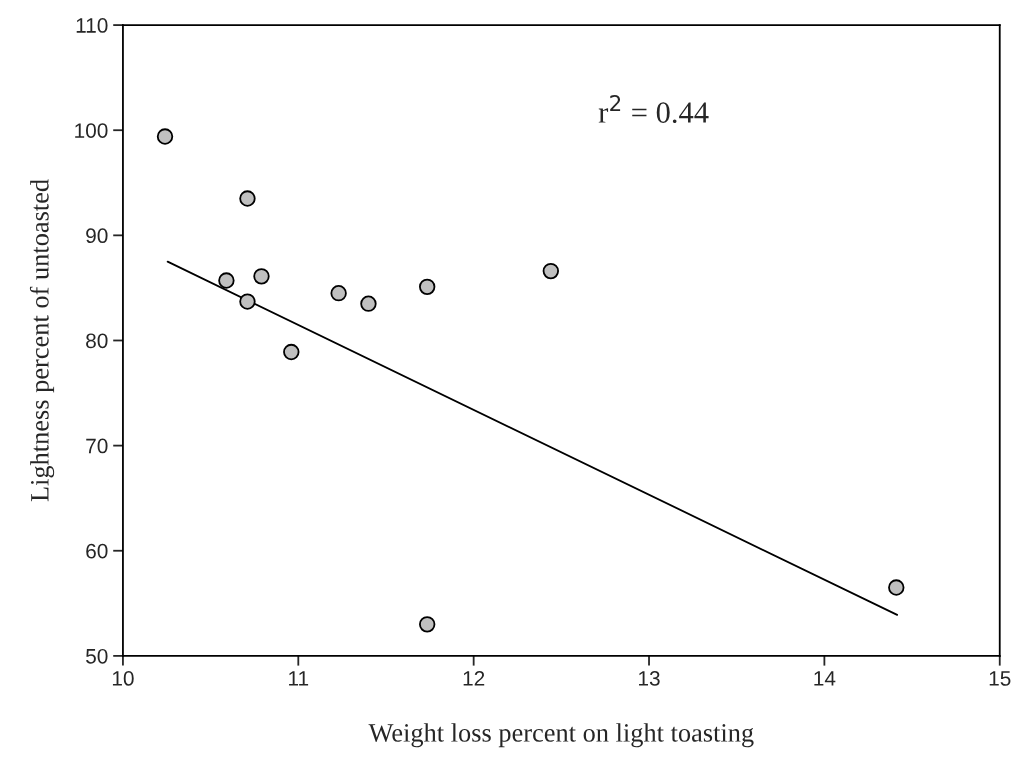 The width and height of the screenshot is (1016, 760). Describe the element at coordinates (97, 341) in the screenshot. I see `y-tick-label: 80` at that location.